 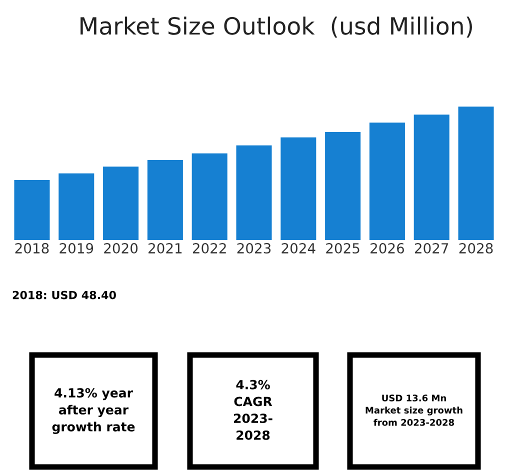 What do you see at coordinates (209, 248) in the screenshot?
I see `x-tick-label: 2022` at bounding box center [209, 248].